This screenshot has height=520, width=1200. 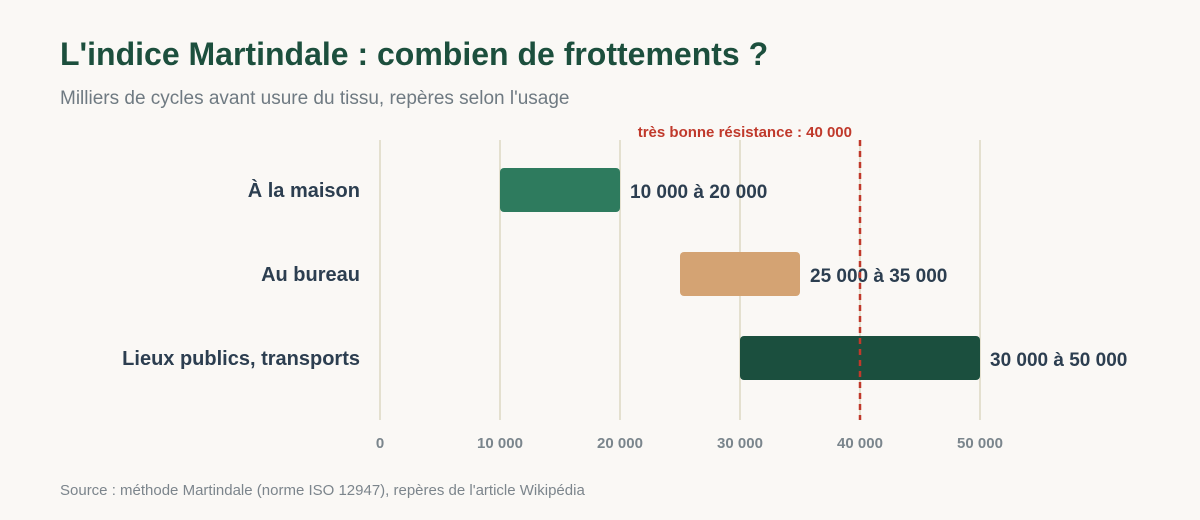 I want to click on category-label: Lieux publics, transports, so click(x=241, y=359).